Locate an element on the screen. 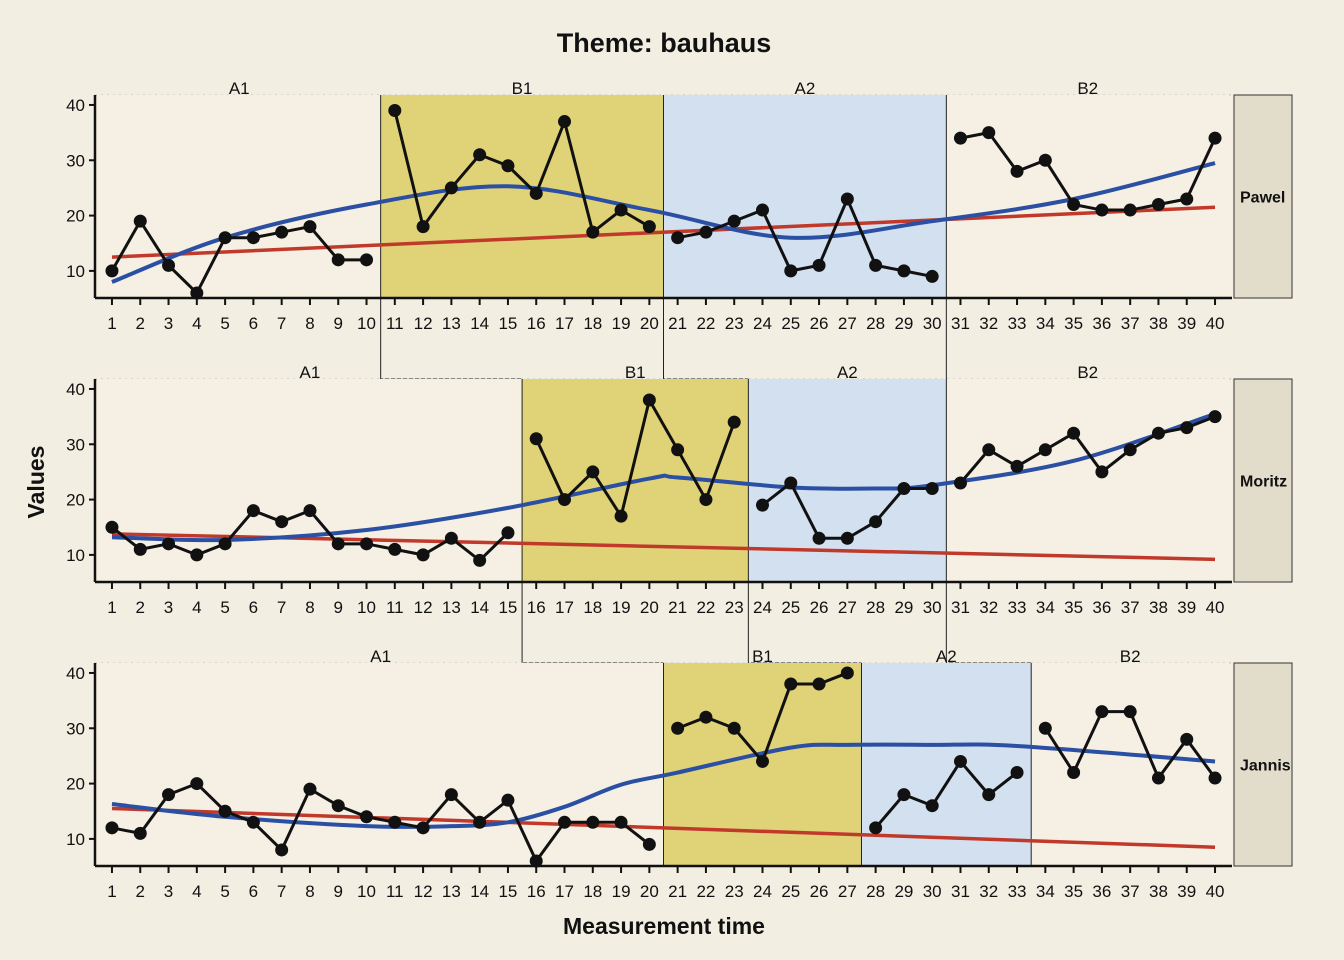 The image size is (1344, 960). data-line-b1 is located at coordinates (522, 172).